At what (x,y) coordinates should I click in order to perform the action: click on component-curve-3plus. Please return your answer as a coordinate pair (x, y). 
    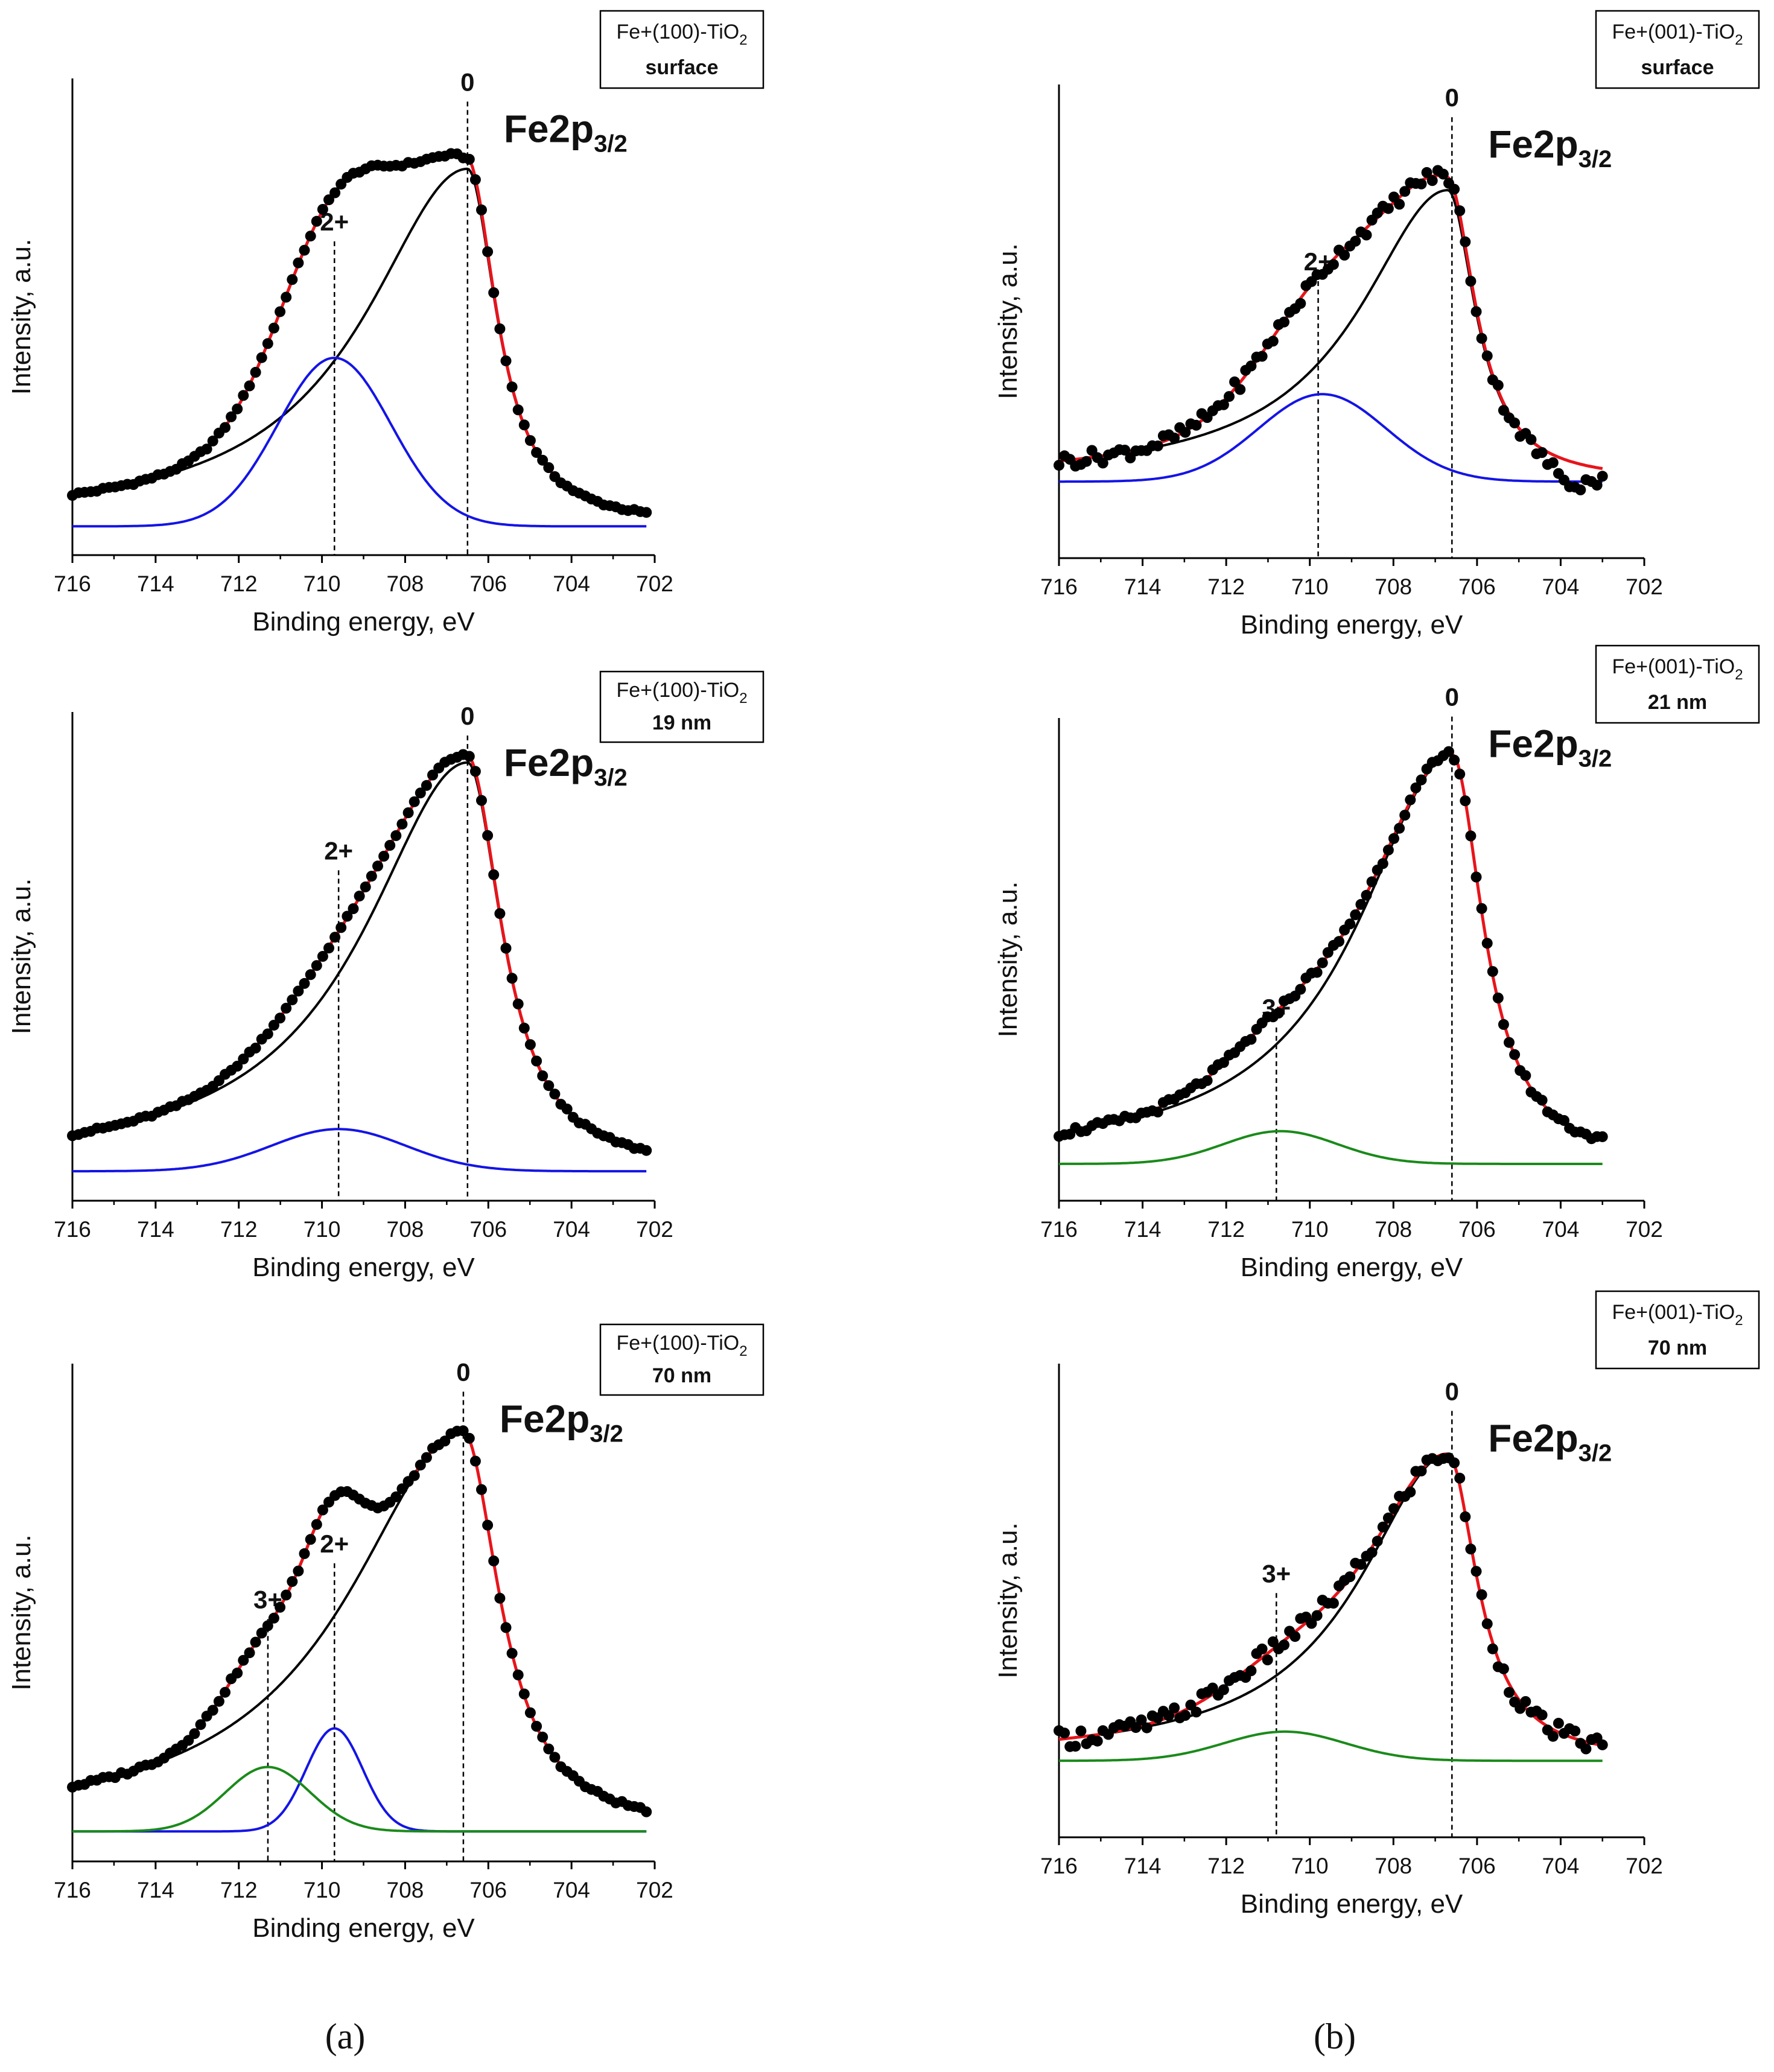
    Looking at the image, I should click on (1331, 1148).